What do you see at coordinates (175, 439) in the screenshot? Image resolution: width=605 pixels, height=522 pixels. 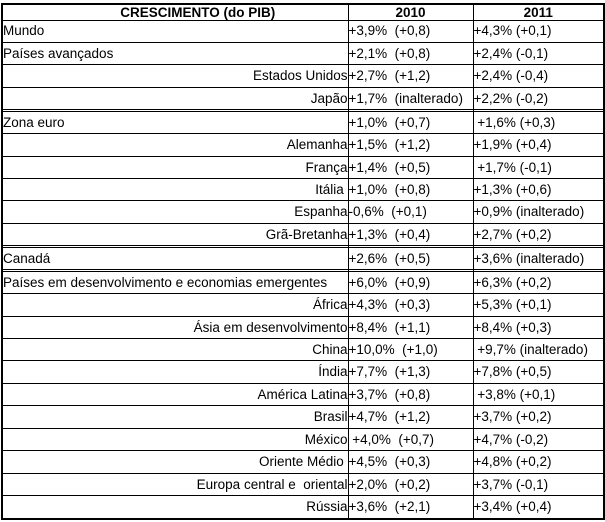 I see `row-label: México` at bounding box center [175, 439].